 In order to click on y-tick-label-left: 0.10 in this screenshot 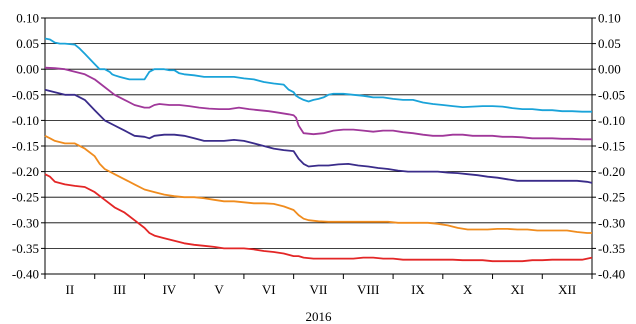, I will do `click(27, 18)`.